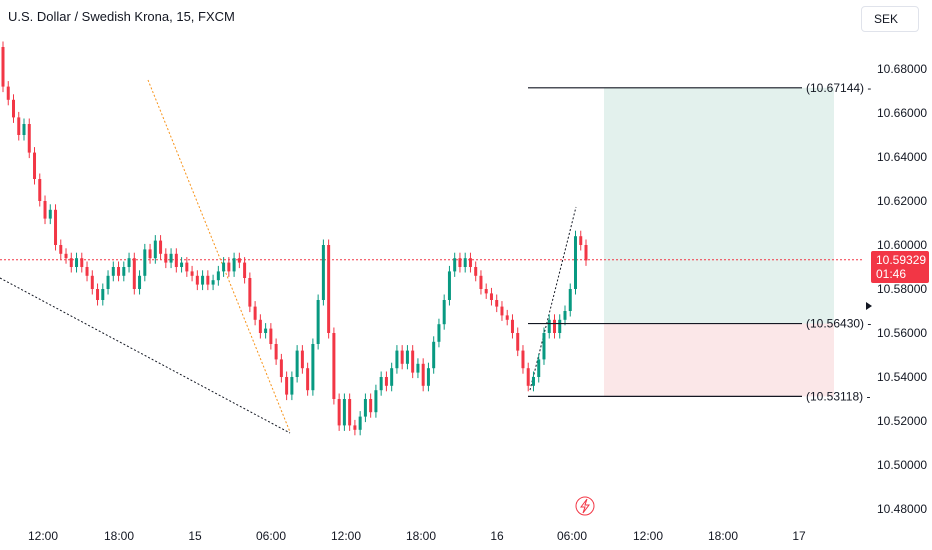 Image resolution: width=932 pixels, height=550 pixels. What do you see at coordinates (902, 245) in the screenshot?
I see `price-tick-label: 10.60000` at bounding box center [902, 245].